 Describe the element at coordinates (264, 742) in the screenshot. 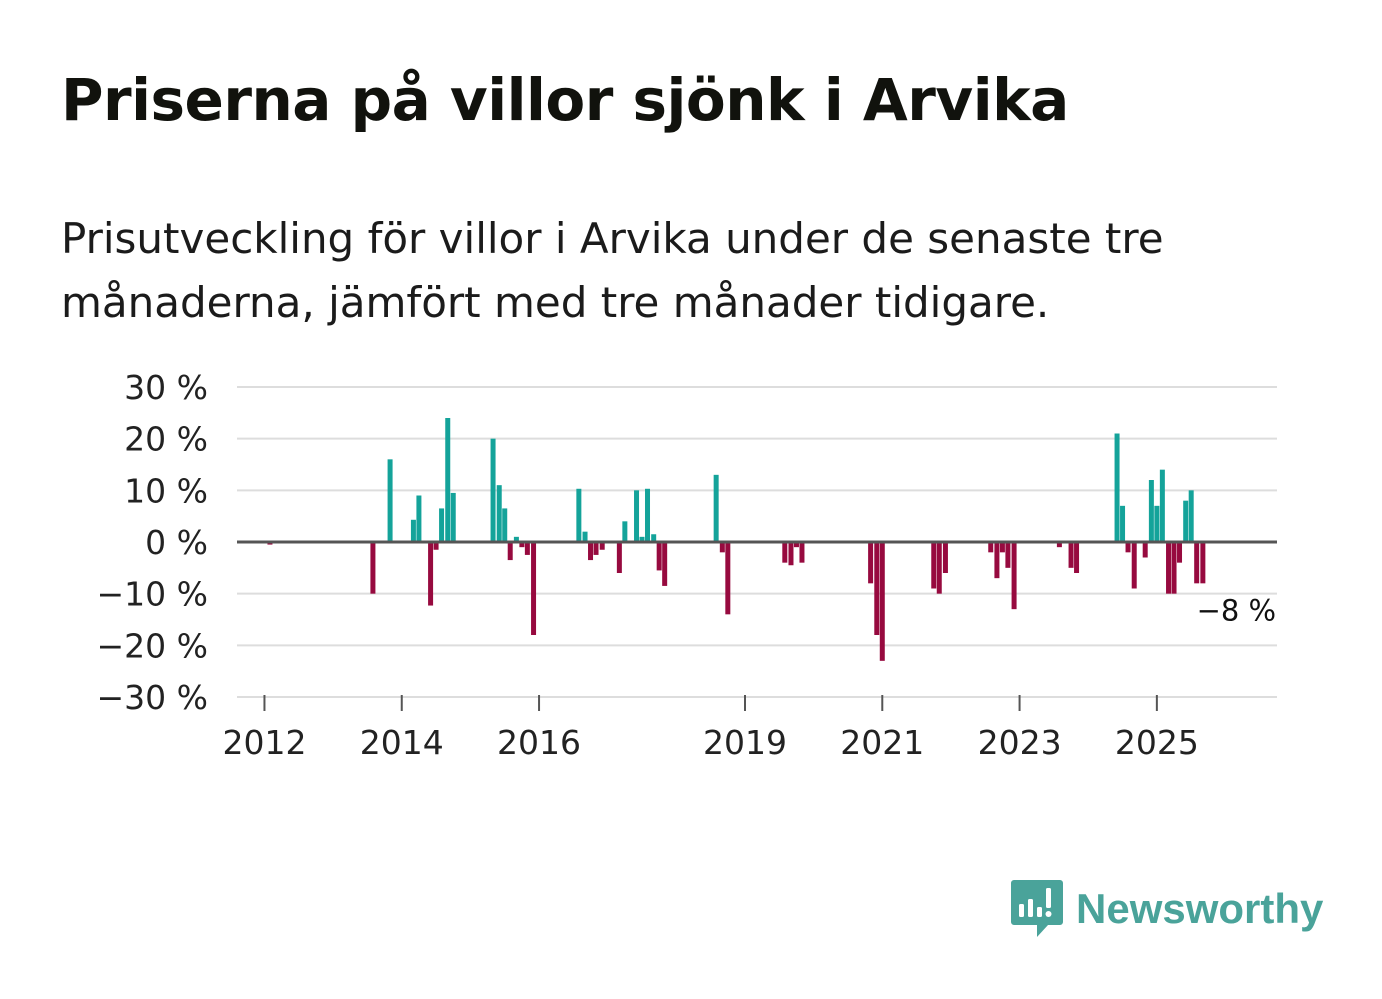

I see `x-tick-label: 2012` at that location.